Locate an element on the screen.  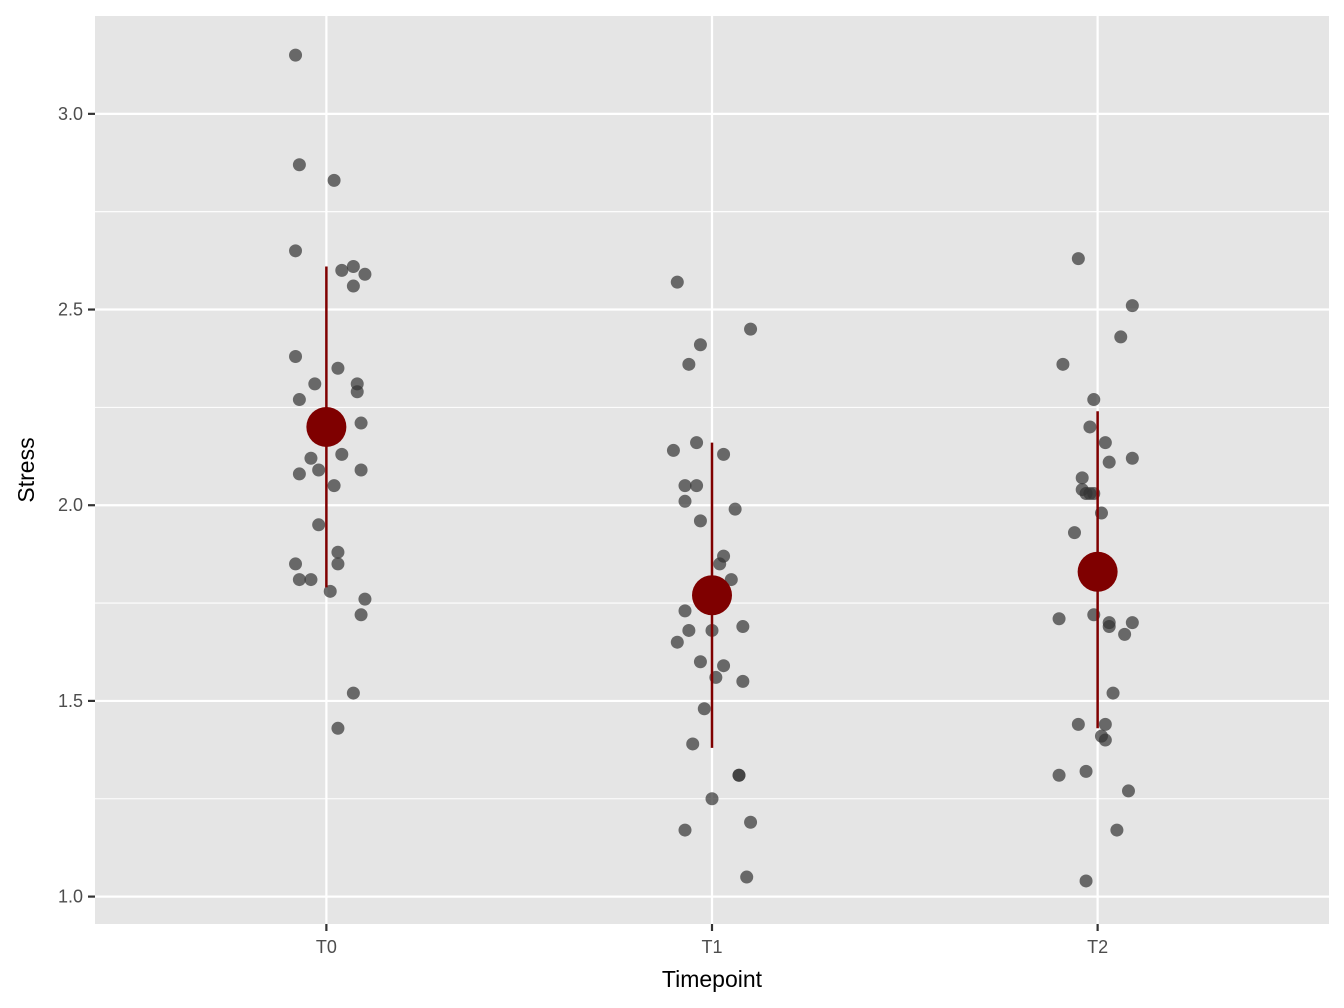
x-axis: T0 T1 T2 is located at coordinates (712, 940).